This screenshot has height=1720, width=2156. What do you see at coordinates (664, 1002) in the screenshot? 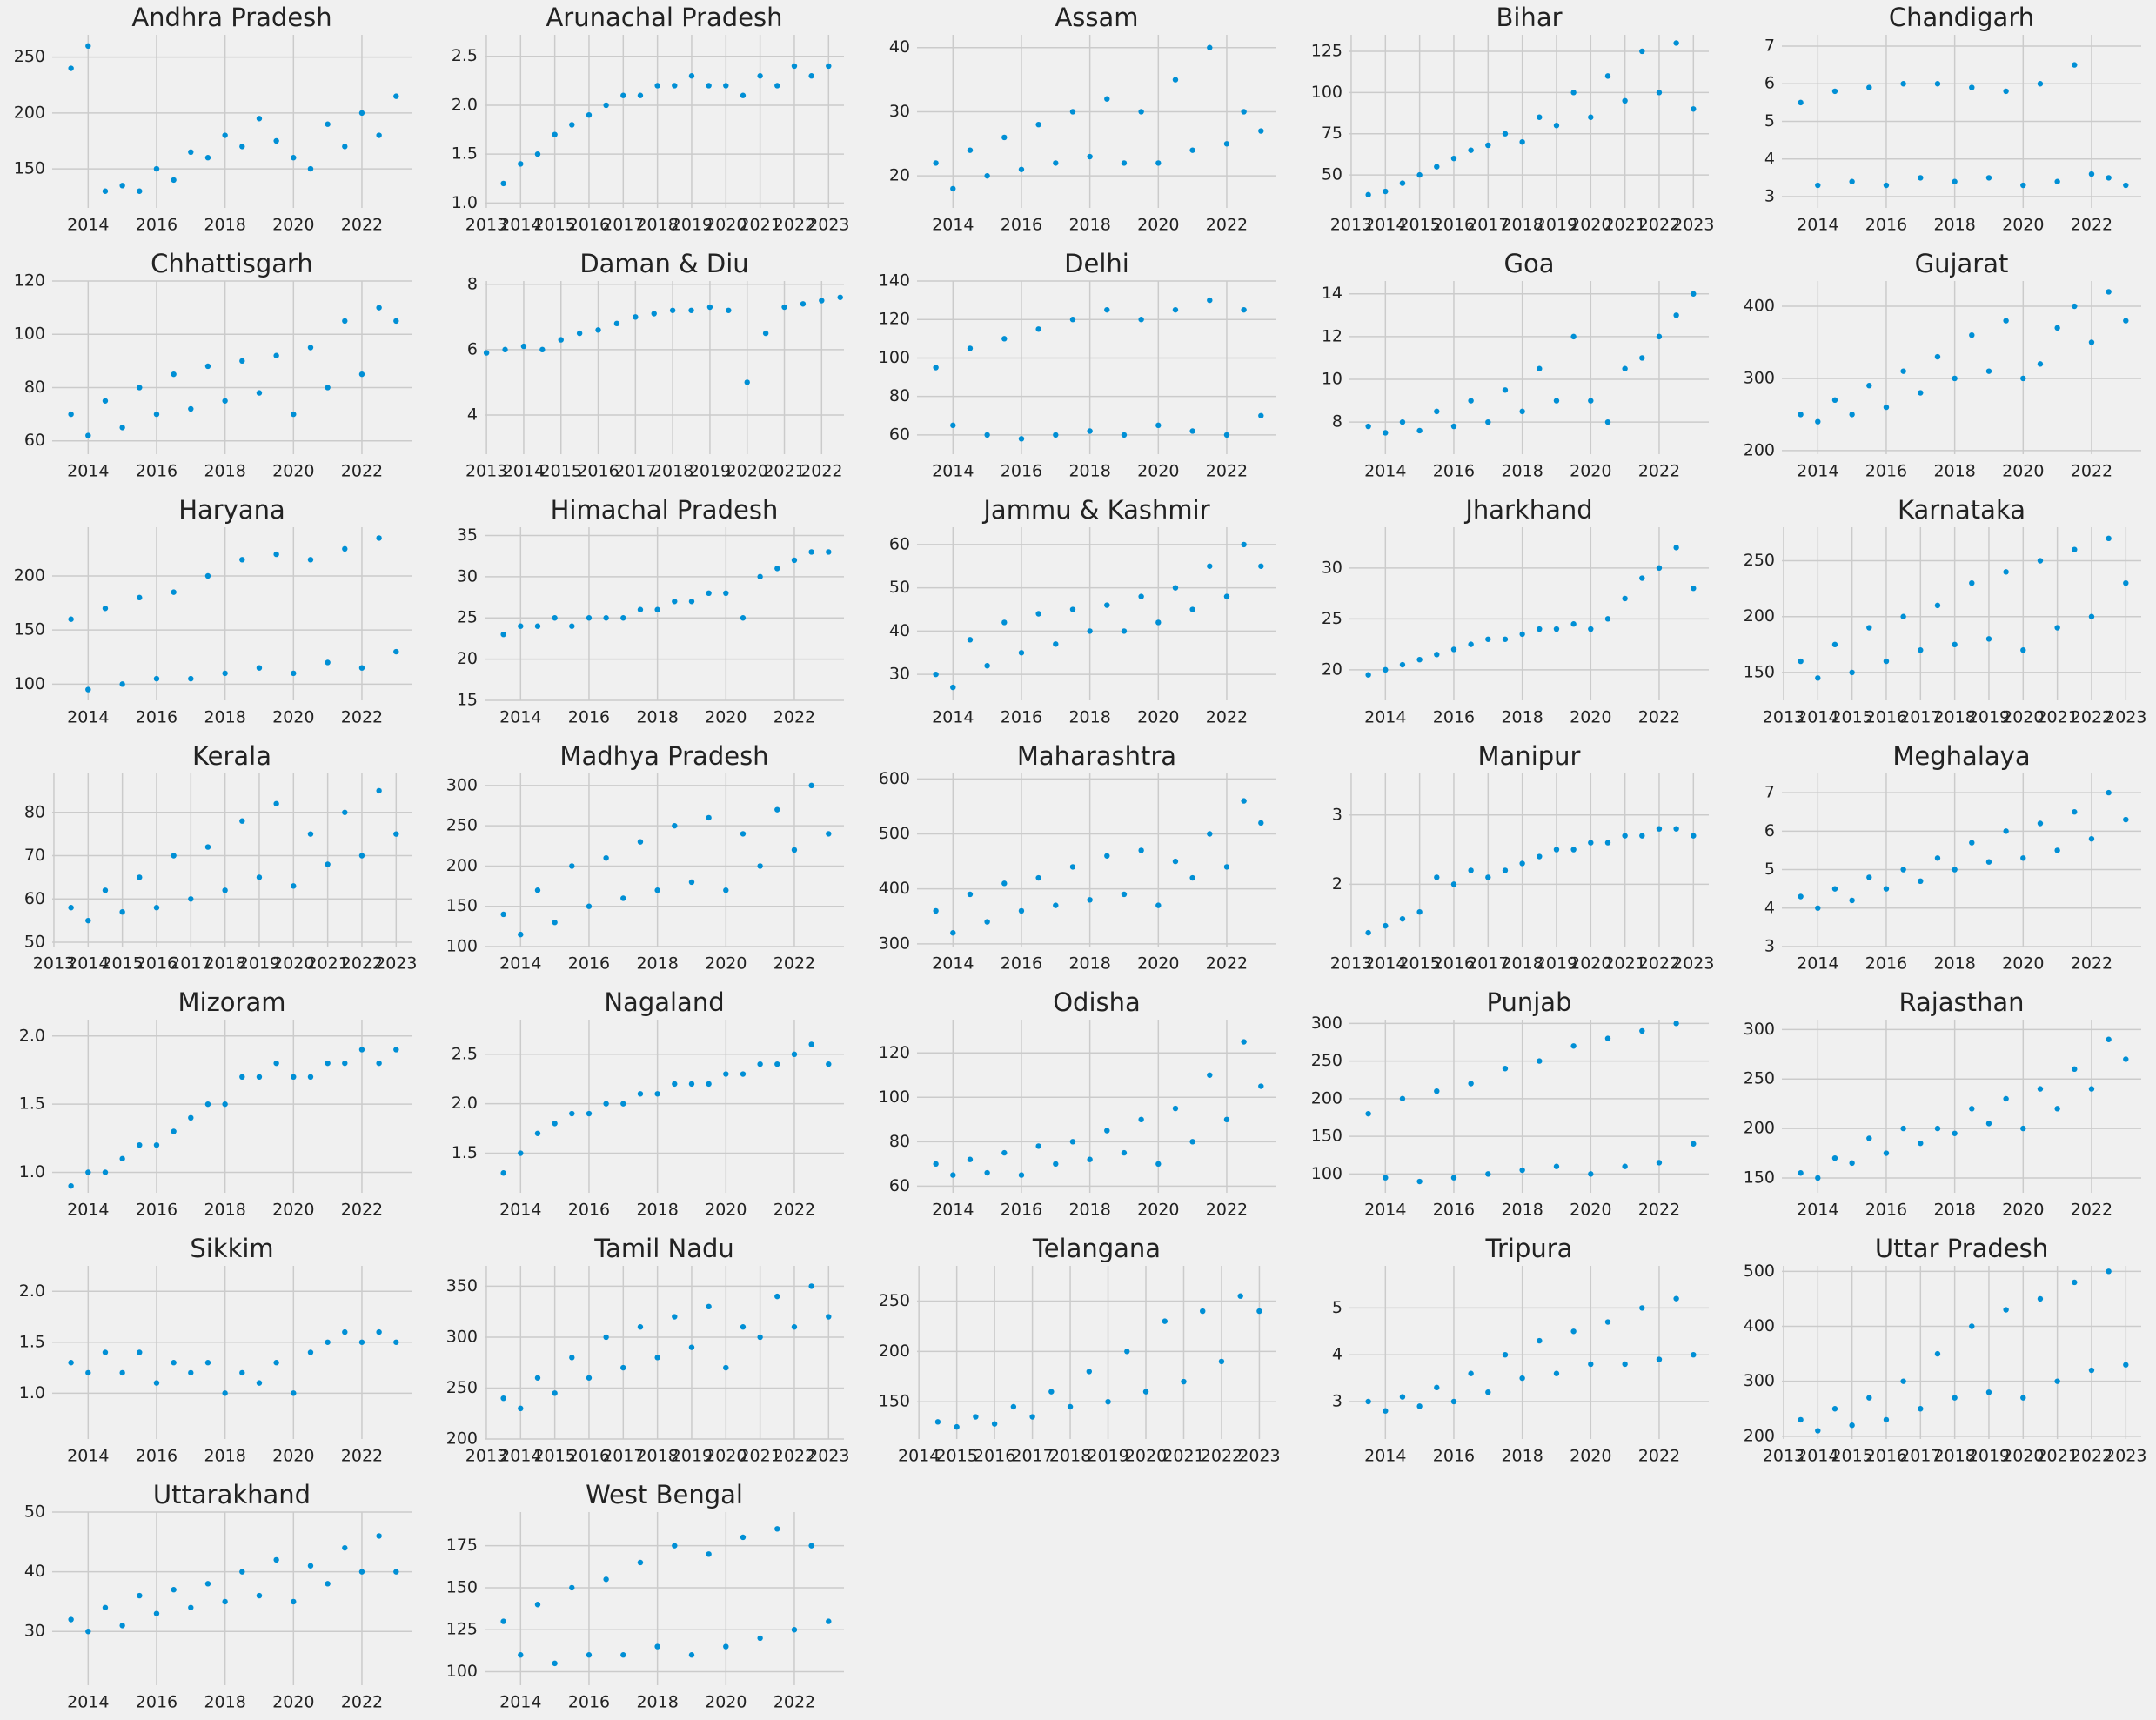
I see `subplot-title: Nagaland` at bounding box center [664, 1002].